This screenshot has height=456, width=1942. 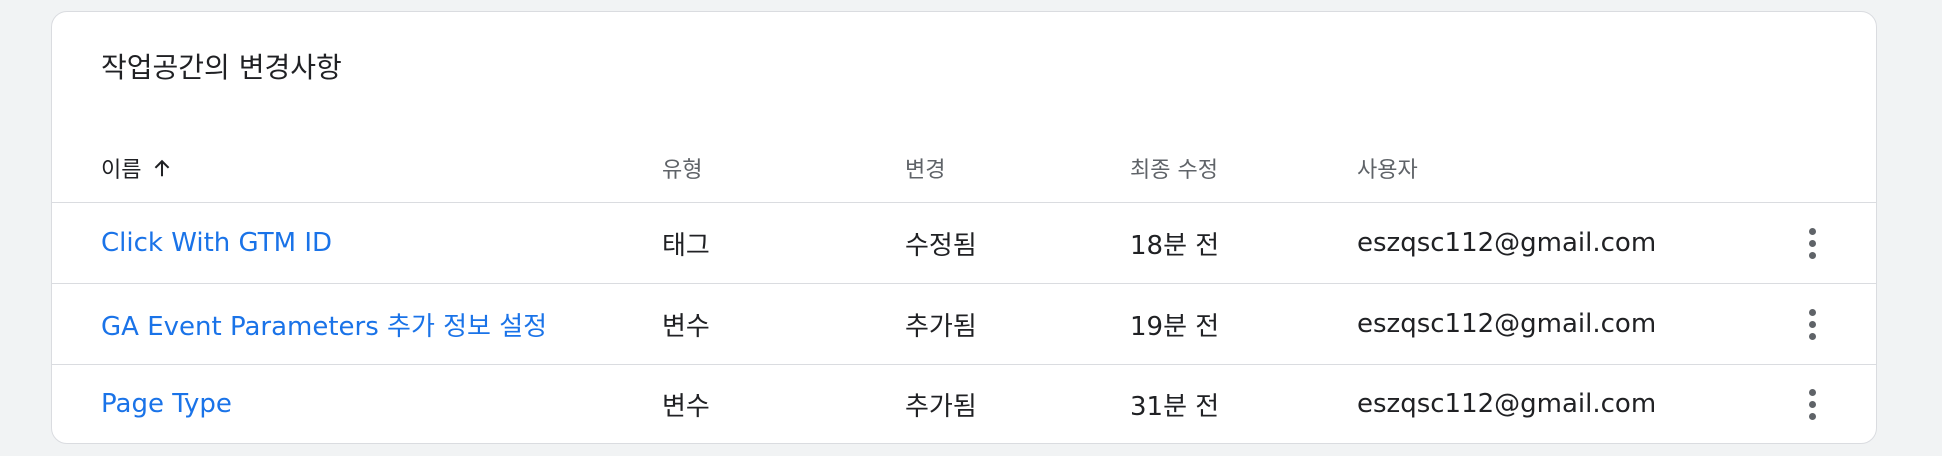 What do you see at coordinates (964, 172) in the screenshot?
I see `table-header-row: 이름 유형 변경 최종 수정 사용자` at bounding box center [964, 172].